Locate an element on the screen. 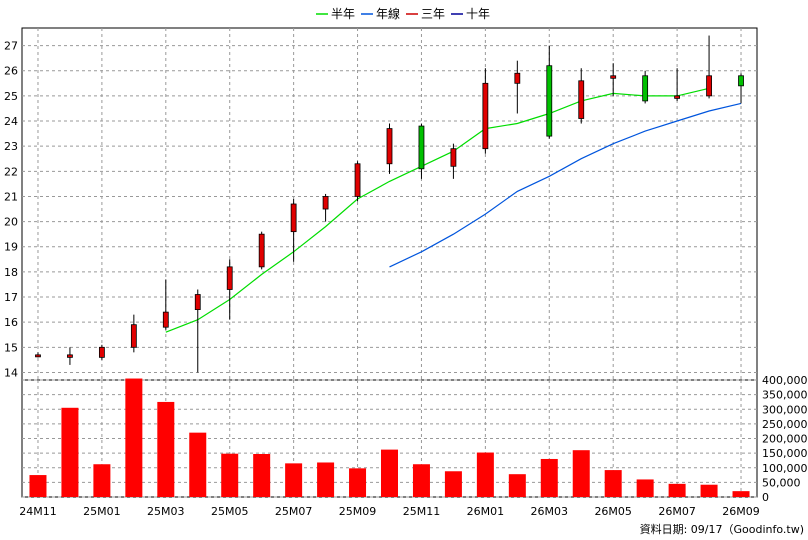 The height and width of the screenshot is (540, 808). price-y-tick-label: 19 is located at coordinates (11, 247).